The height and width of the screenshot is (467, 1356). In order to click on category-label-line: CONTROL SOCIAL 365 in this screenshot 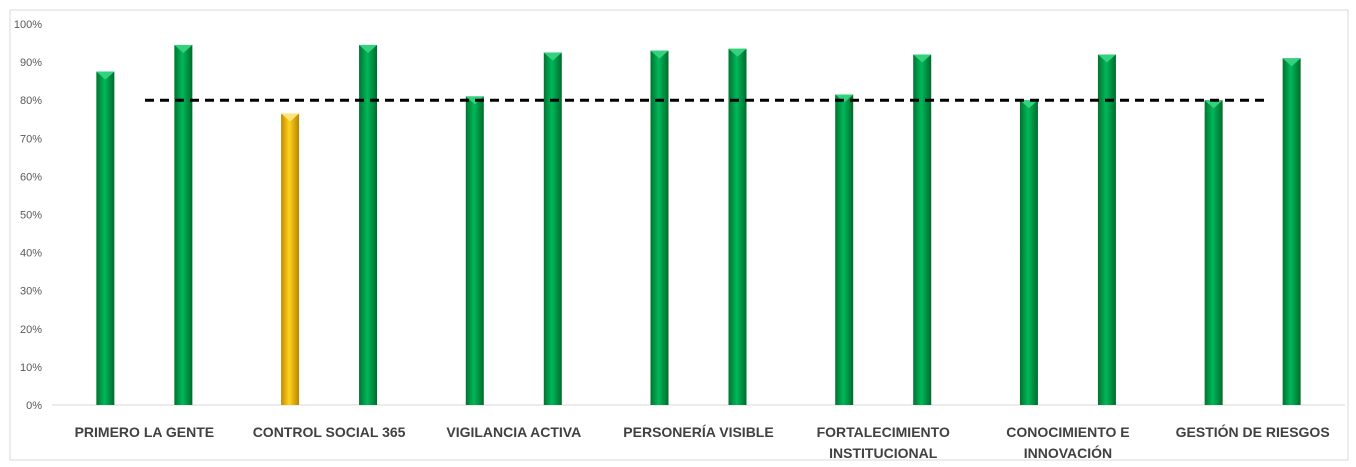, I will do `click(329, 432)`.